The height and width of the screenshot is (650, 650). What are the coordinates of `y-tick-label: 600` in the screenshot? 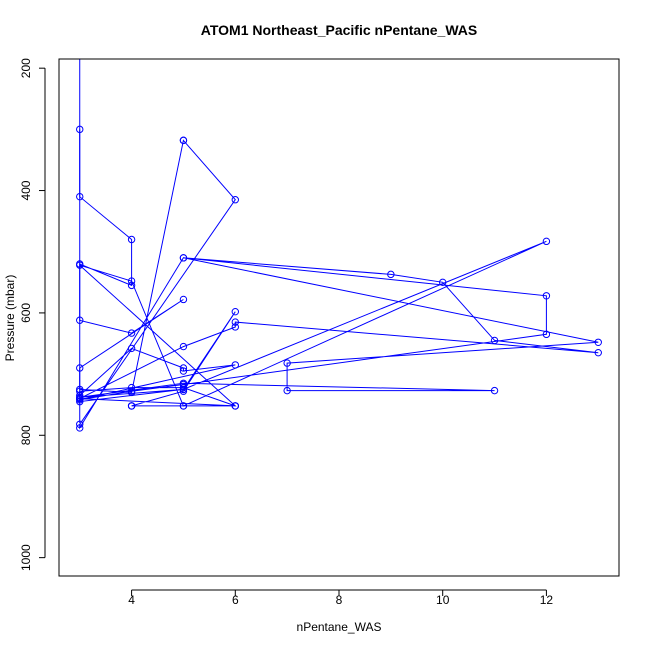 It's located at (26, 313).